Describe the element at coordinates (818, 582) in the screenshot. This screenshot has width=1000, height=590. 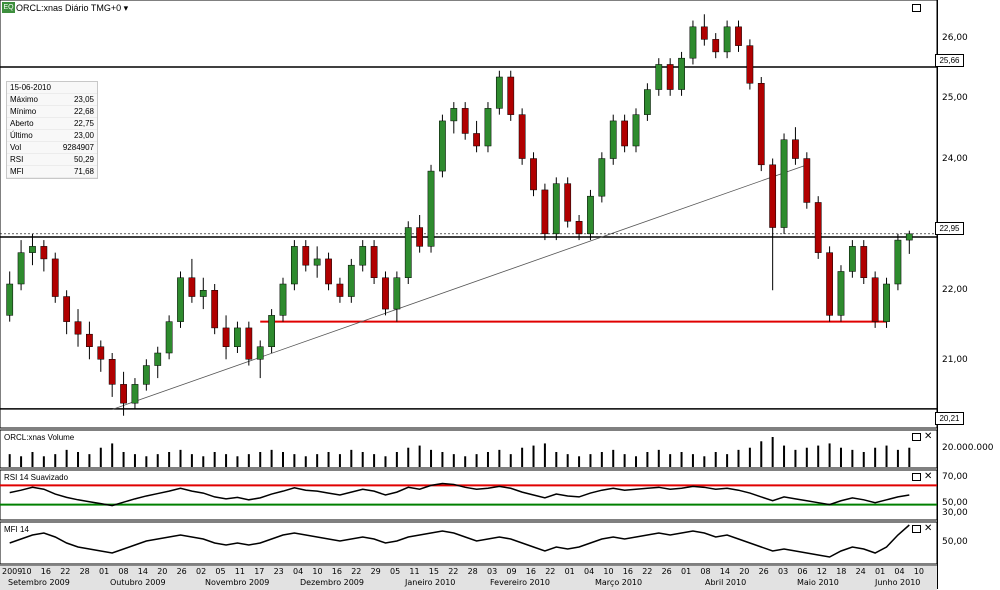
I see `x-month-label: Maio 2010` at that location.